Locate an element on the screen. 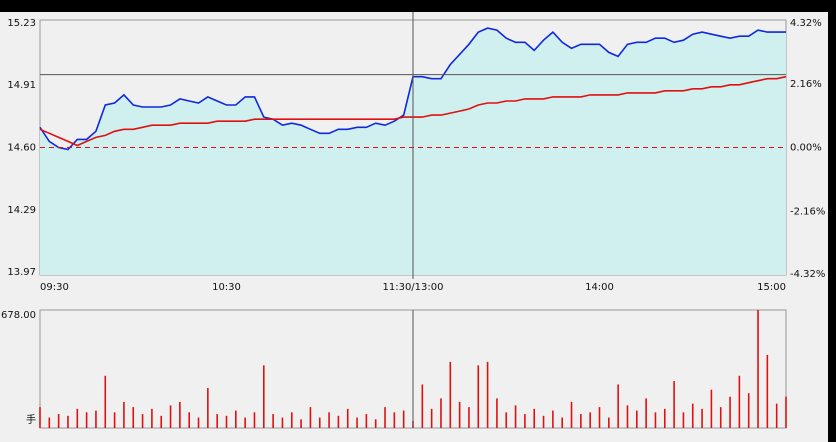 Image resolution: width=836 pixels, height=442 pixels. x-tick-label: 15:00 is located at coordinates (771, 287).